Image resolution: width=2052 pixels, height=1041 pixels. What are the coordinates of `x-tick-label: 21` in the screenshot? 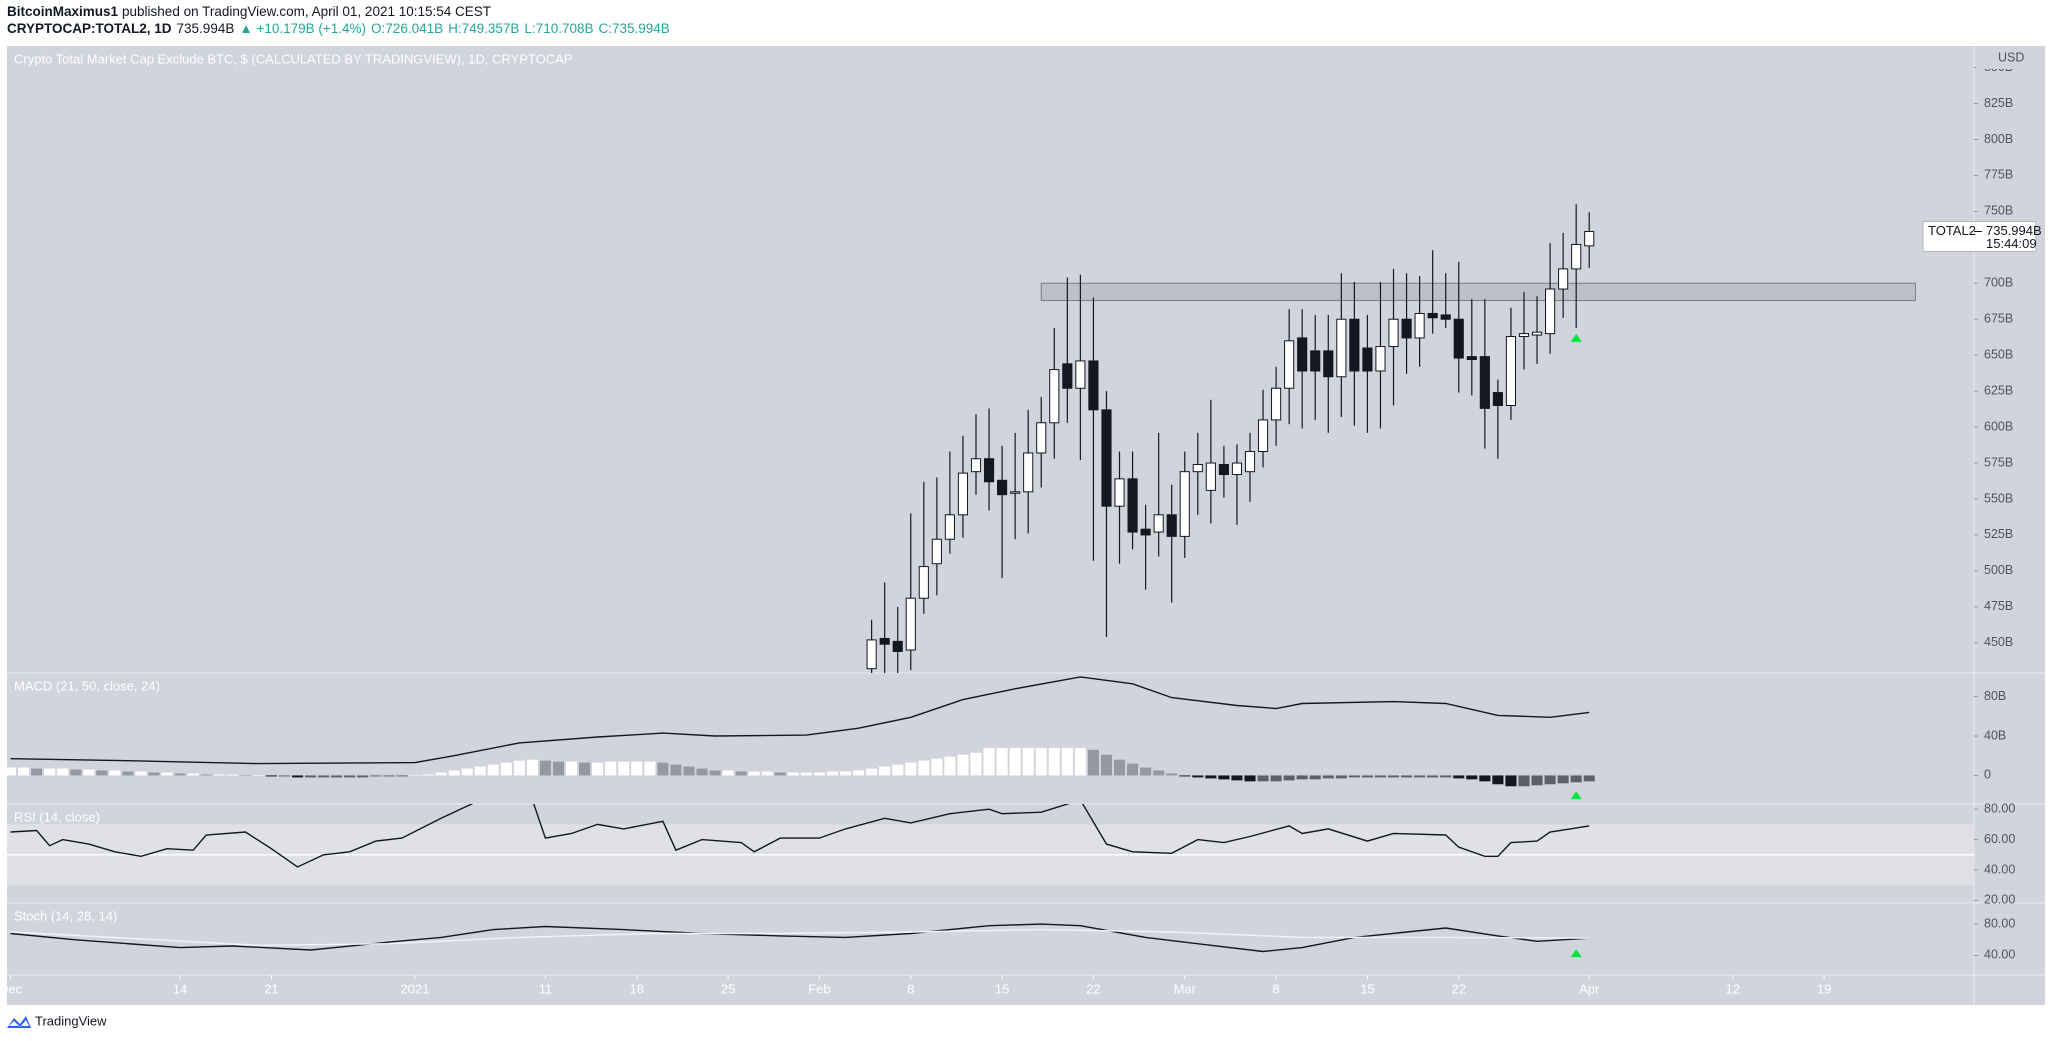 It's located at (271, 988).